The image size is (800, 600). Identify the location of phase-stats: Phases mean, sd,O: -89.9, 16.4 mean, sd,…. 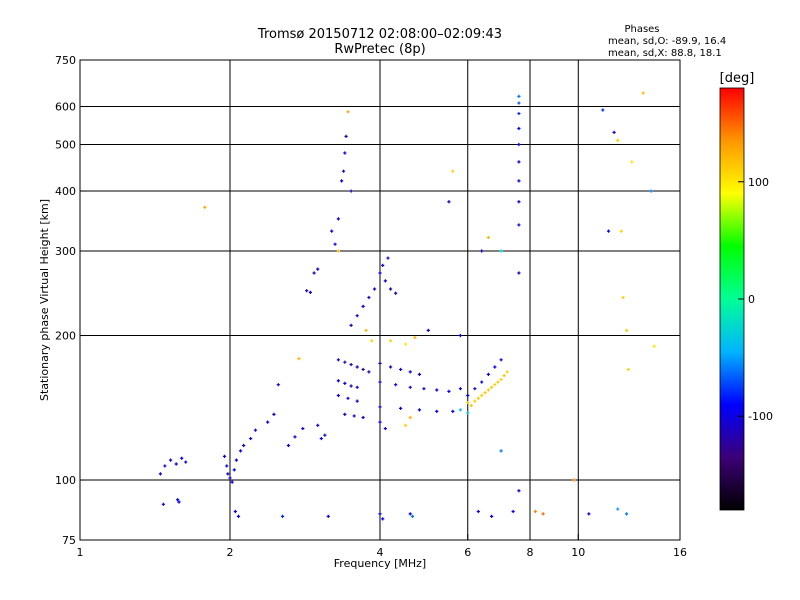
(667, 41).